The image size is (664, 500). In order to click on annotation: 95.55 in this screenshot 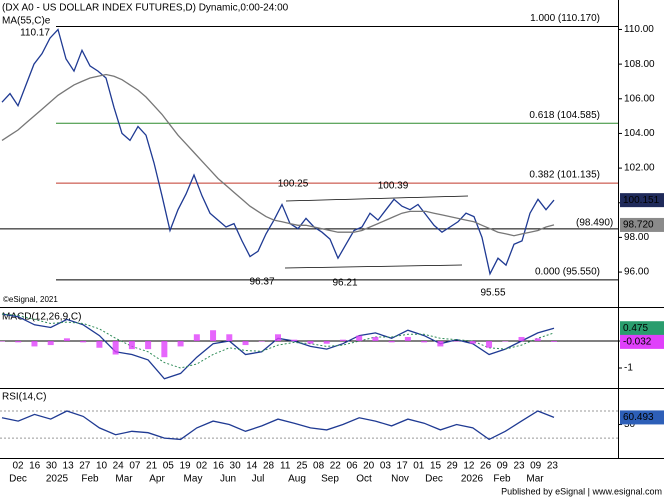, I will do `click(492, 293)`.